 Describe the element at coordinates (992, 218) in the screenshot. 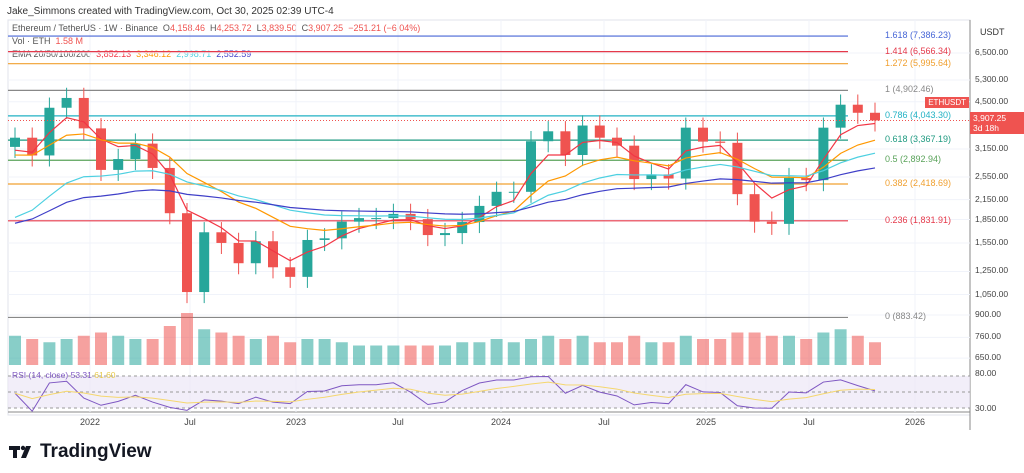

I see `y-tick-label: 1,850.00` at that location.